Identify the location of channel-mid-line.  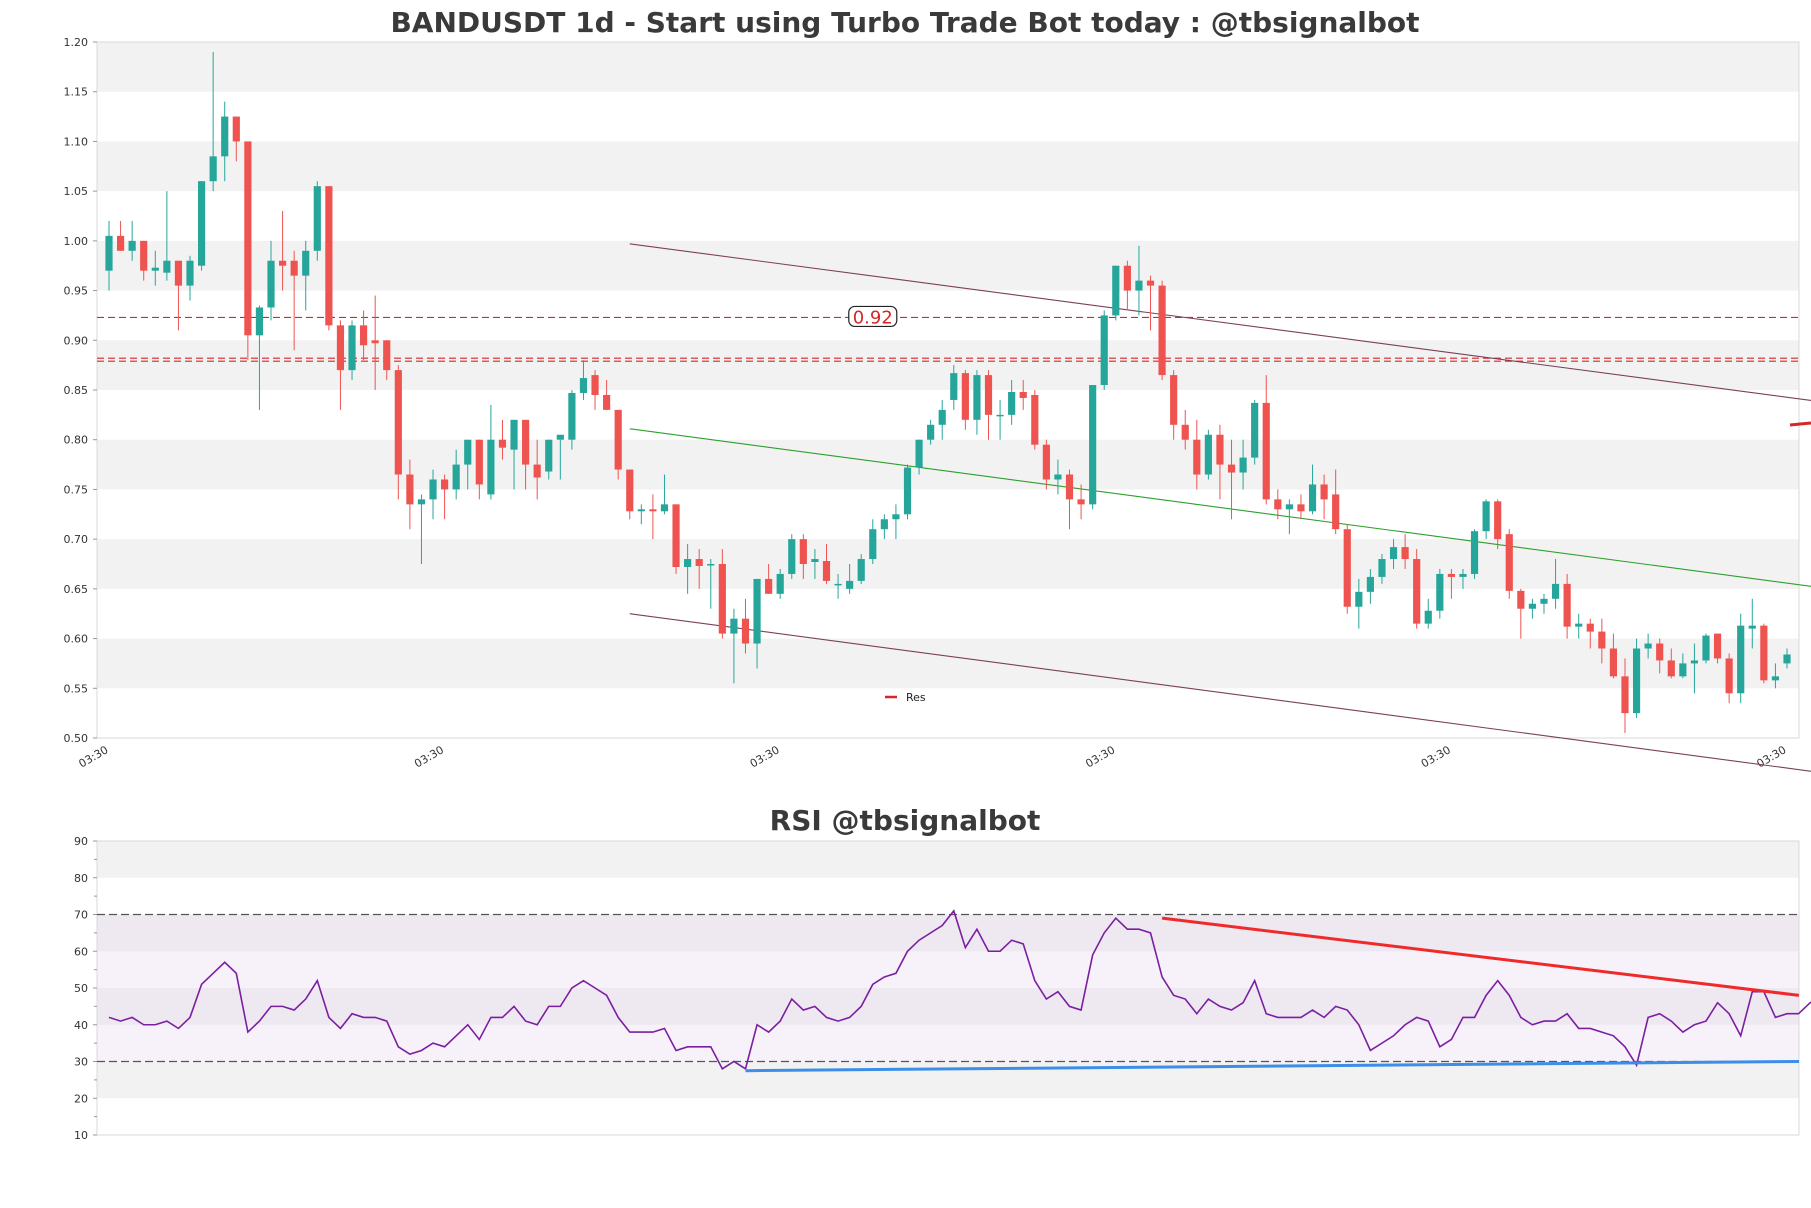
(1220, 507).